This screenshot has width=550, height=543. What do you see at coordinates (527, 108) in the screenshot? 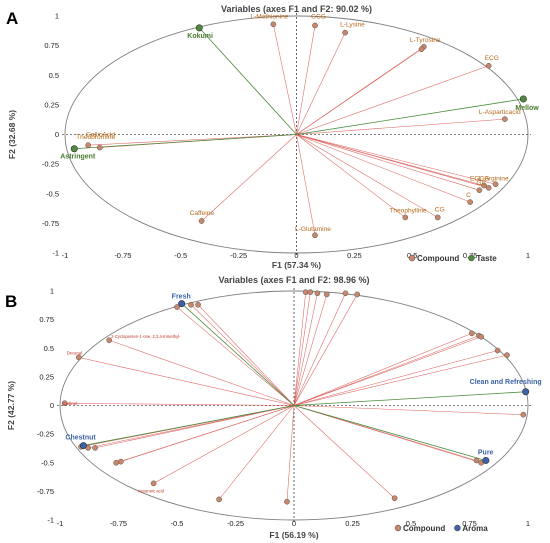
I see `taste-label: Mellow` at bounding box center [527, 108].